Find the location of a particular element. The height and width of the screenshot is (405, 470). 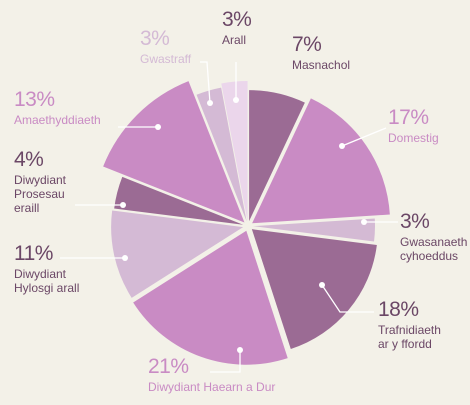

value-label: 13% is located at coordinates (34, 99).